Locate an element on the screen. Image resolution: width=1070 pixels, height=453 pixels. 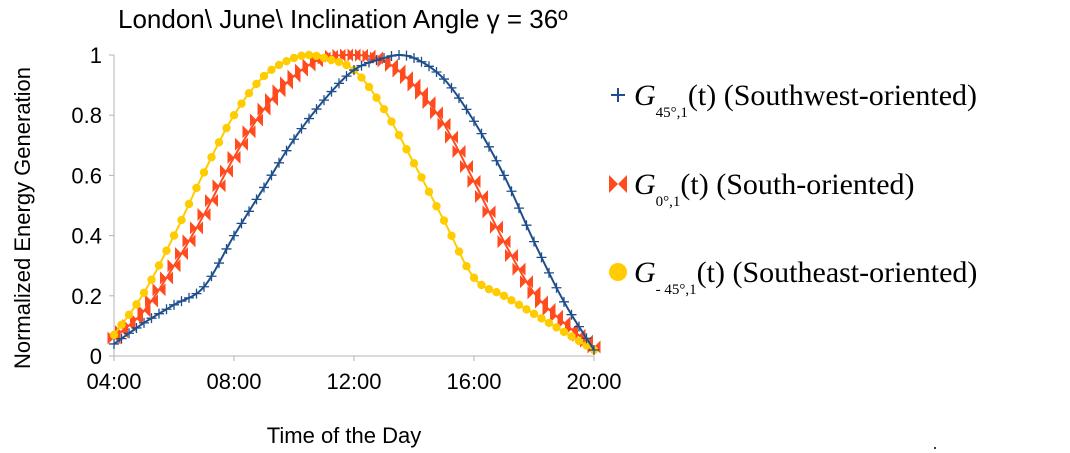
y-axis-ticks: 0 0.2 0.4 0.6 0.8 1 is located at coordinates (92, 206).